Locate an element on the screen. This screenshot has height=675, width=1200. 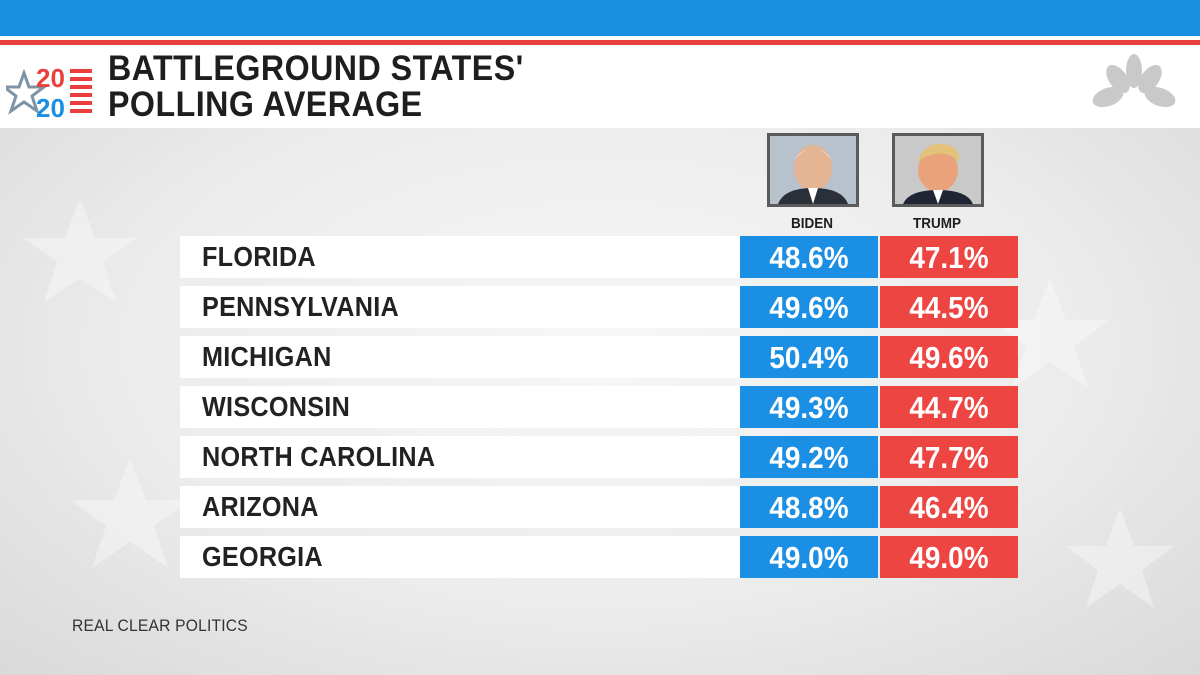
trump-value: 49.0% is located at coordinates (949, 557).